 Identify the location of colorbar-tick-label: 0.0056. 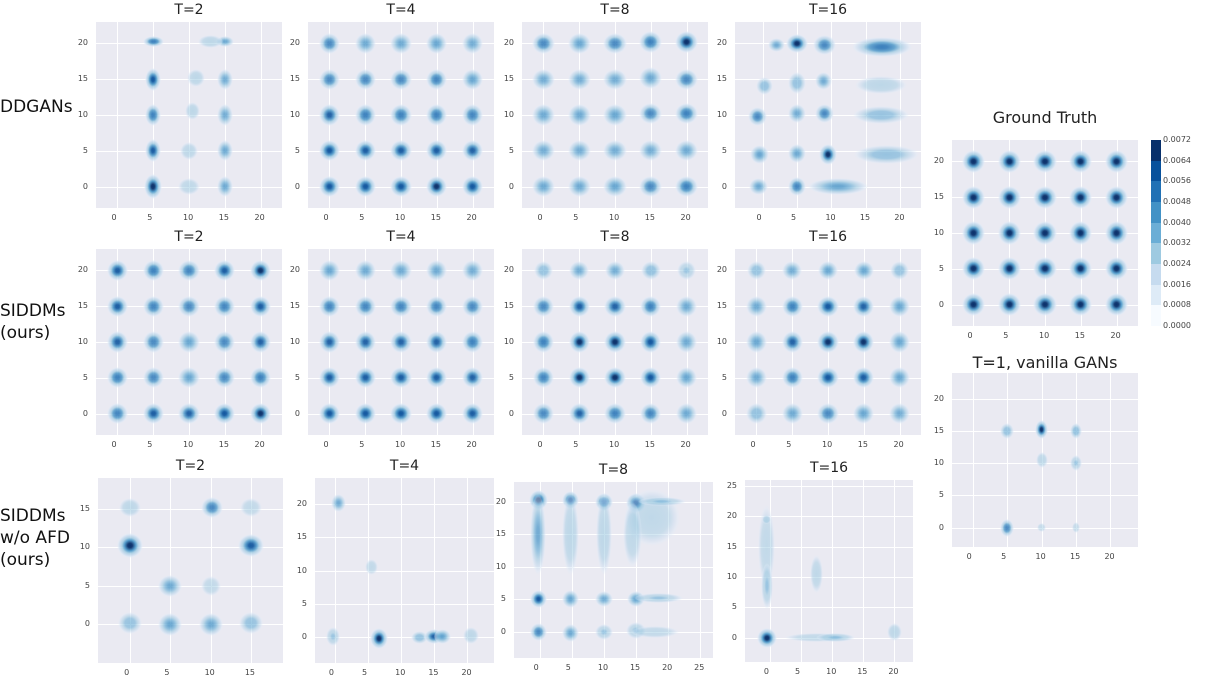
(1177, 181).